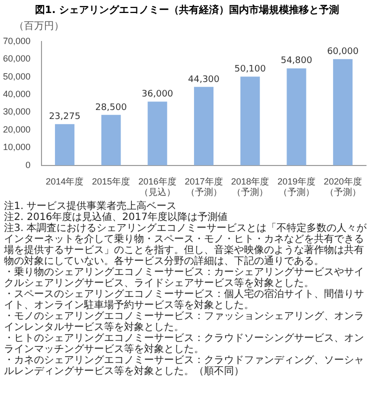 The width and height of the screenshot is (374, 400). What do you see at coordinates (296, 187) in the screenshot?
I see `x-tick-label: 2019年度（予測）` at bounding box center [296, 187].